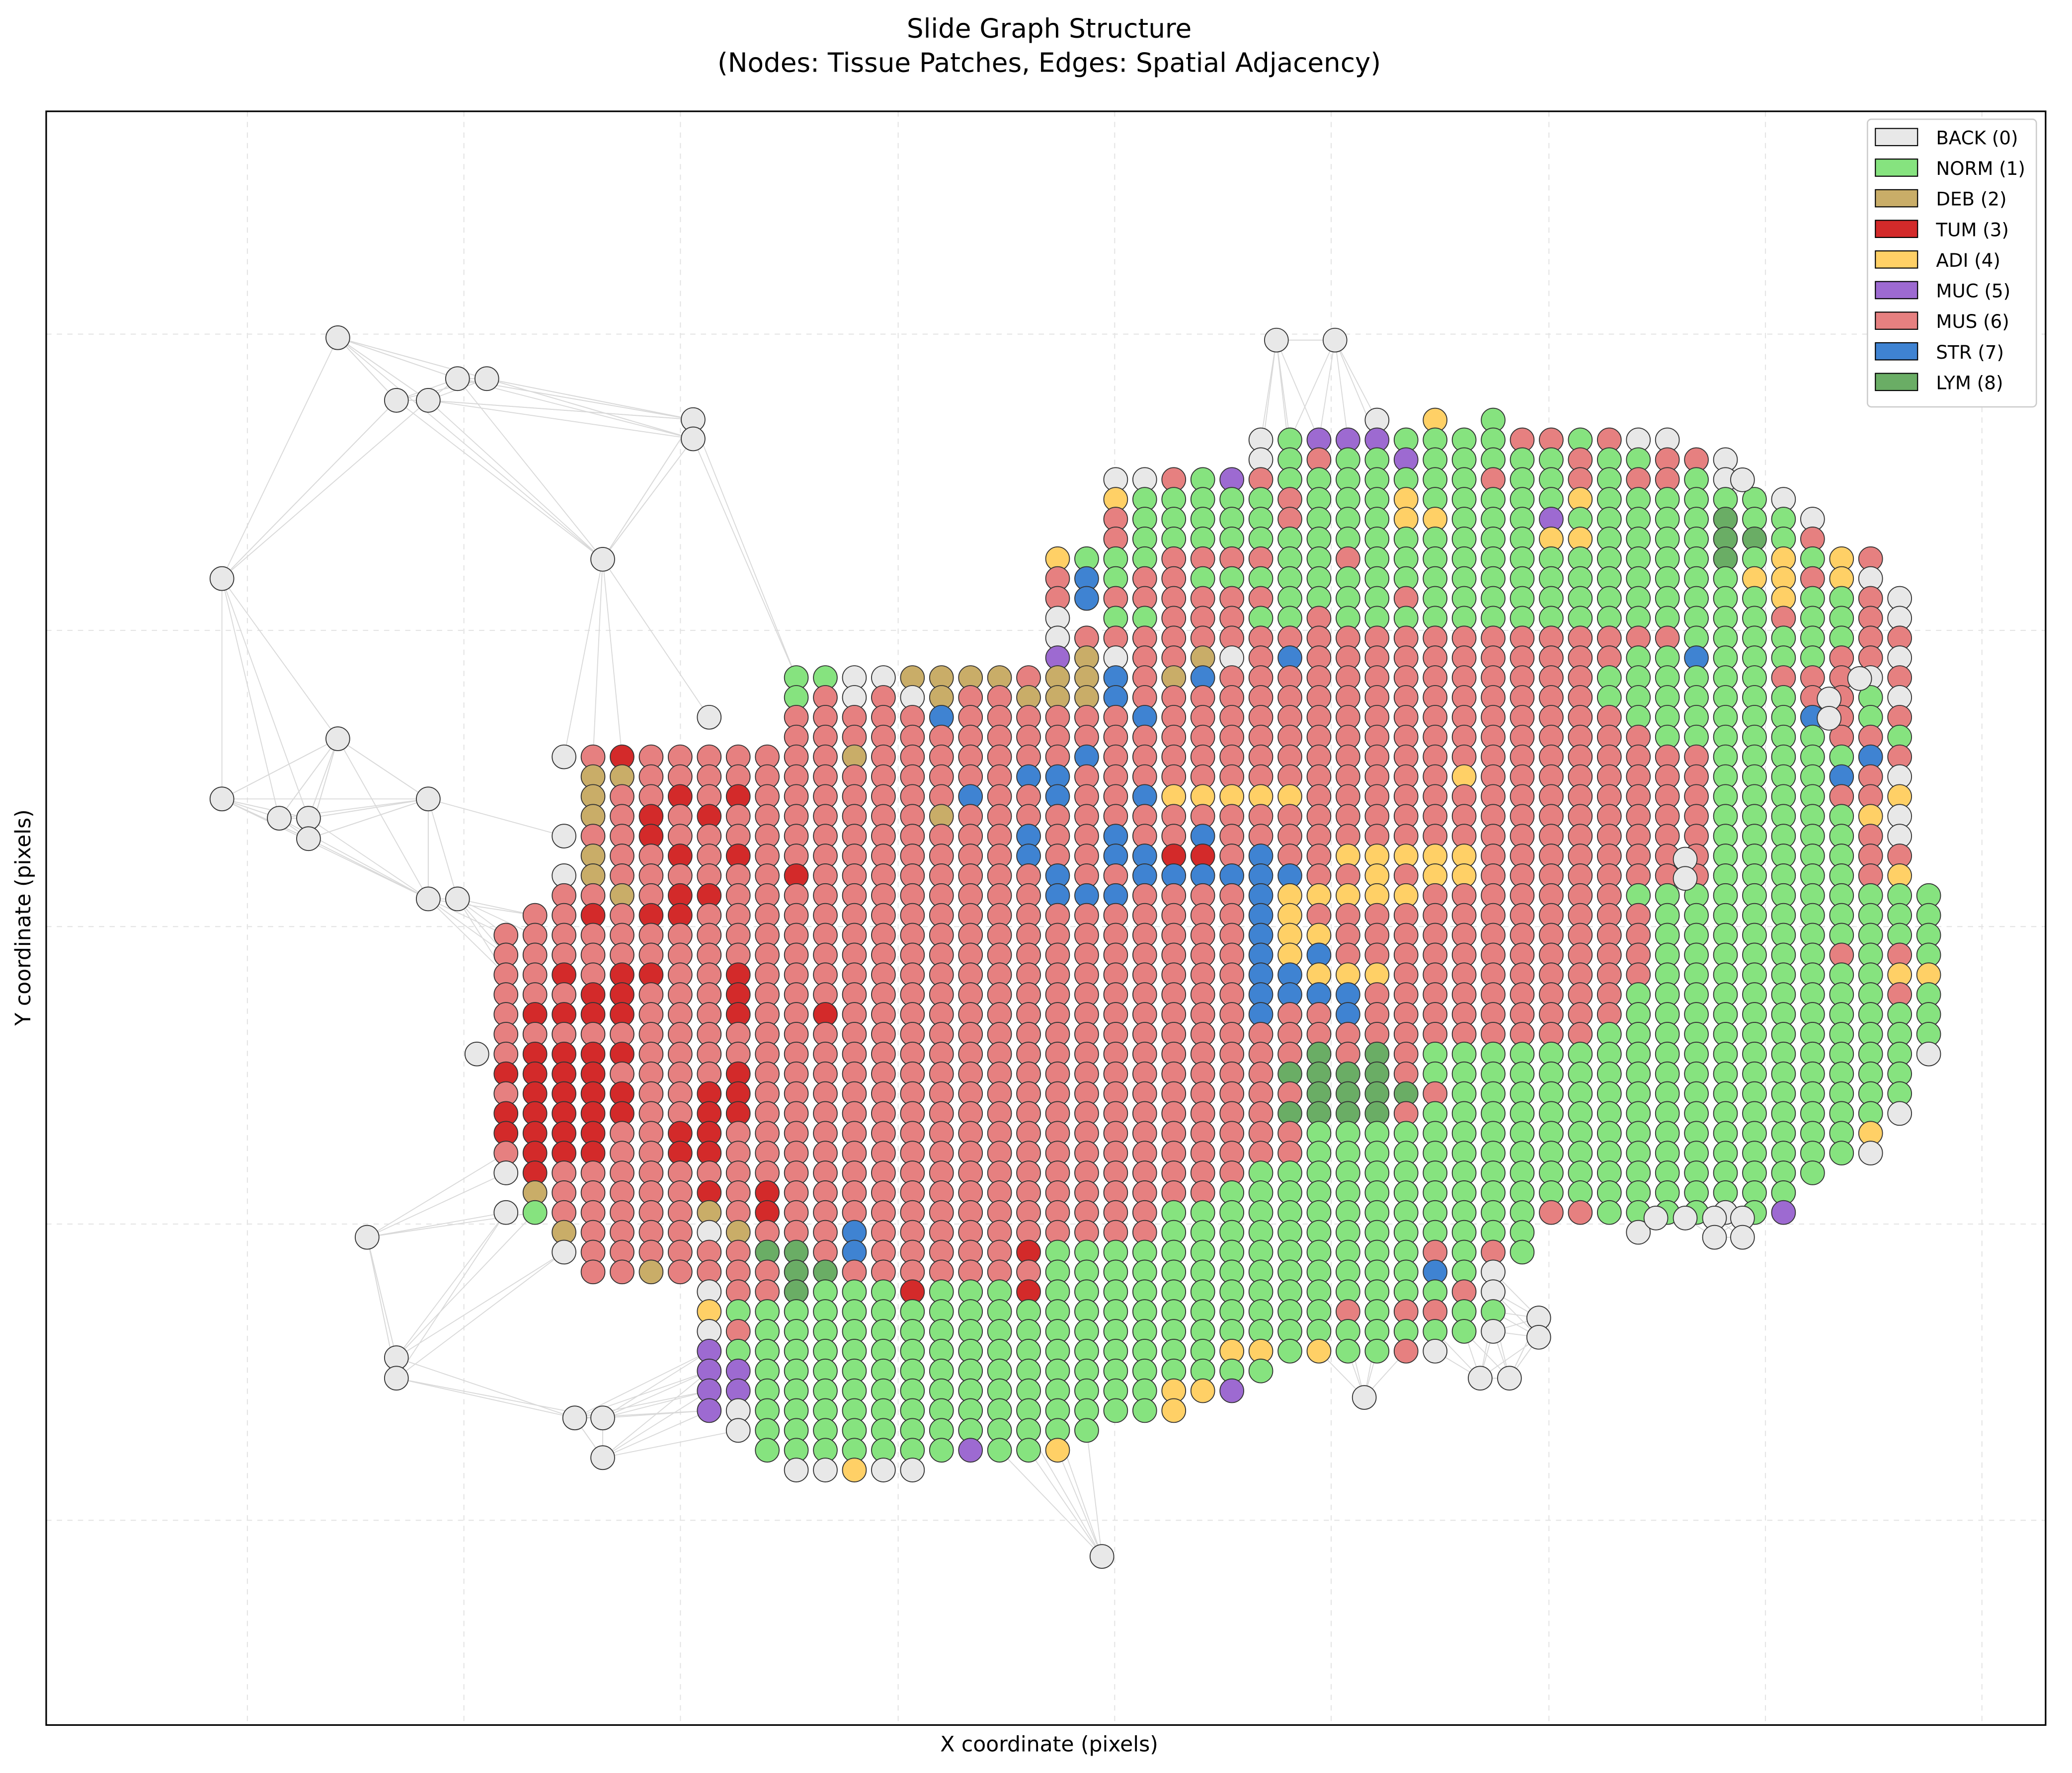 This screenshot has height=1773, width=2072. I want to click on legend-label: STR (7), so click(1970, 352).